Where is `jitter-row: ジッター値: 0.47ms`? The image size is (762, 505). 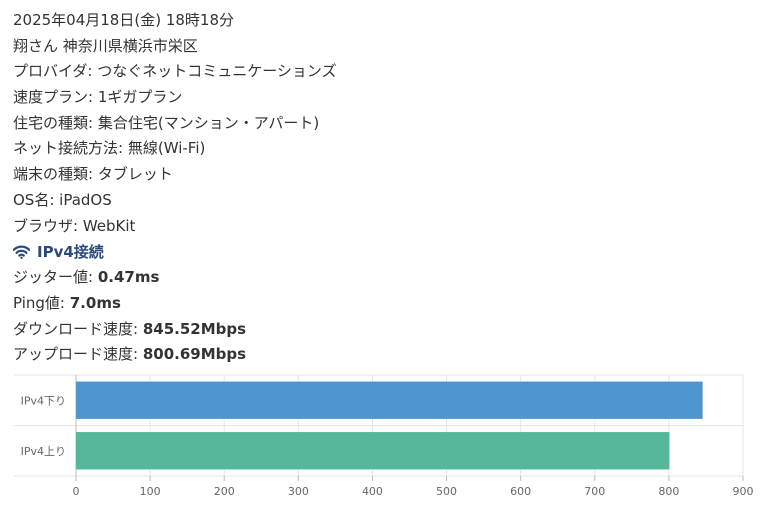
jitter-row: ジッター値: 0.47ms is located at coordinates (86, 277).